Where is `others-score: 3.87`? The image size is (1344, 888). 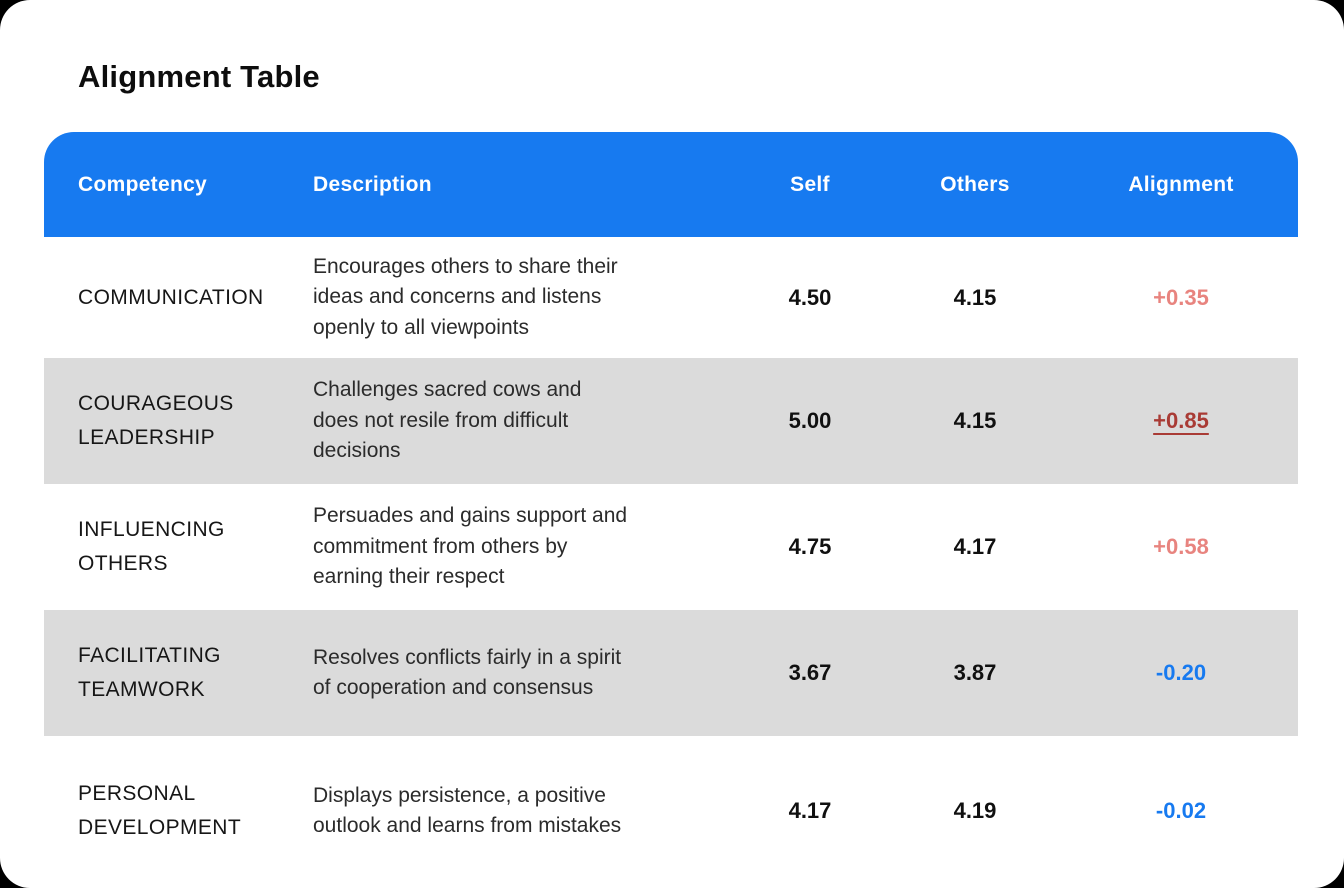 others-score: 3.87 is located at coordinates (975, 672).